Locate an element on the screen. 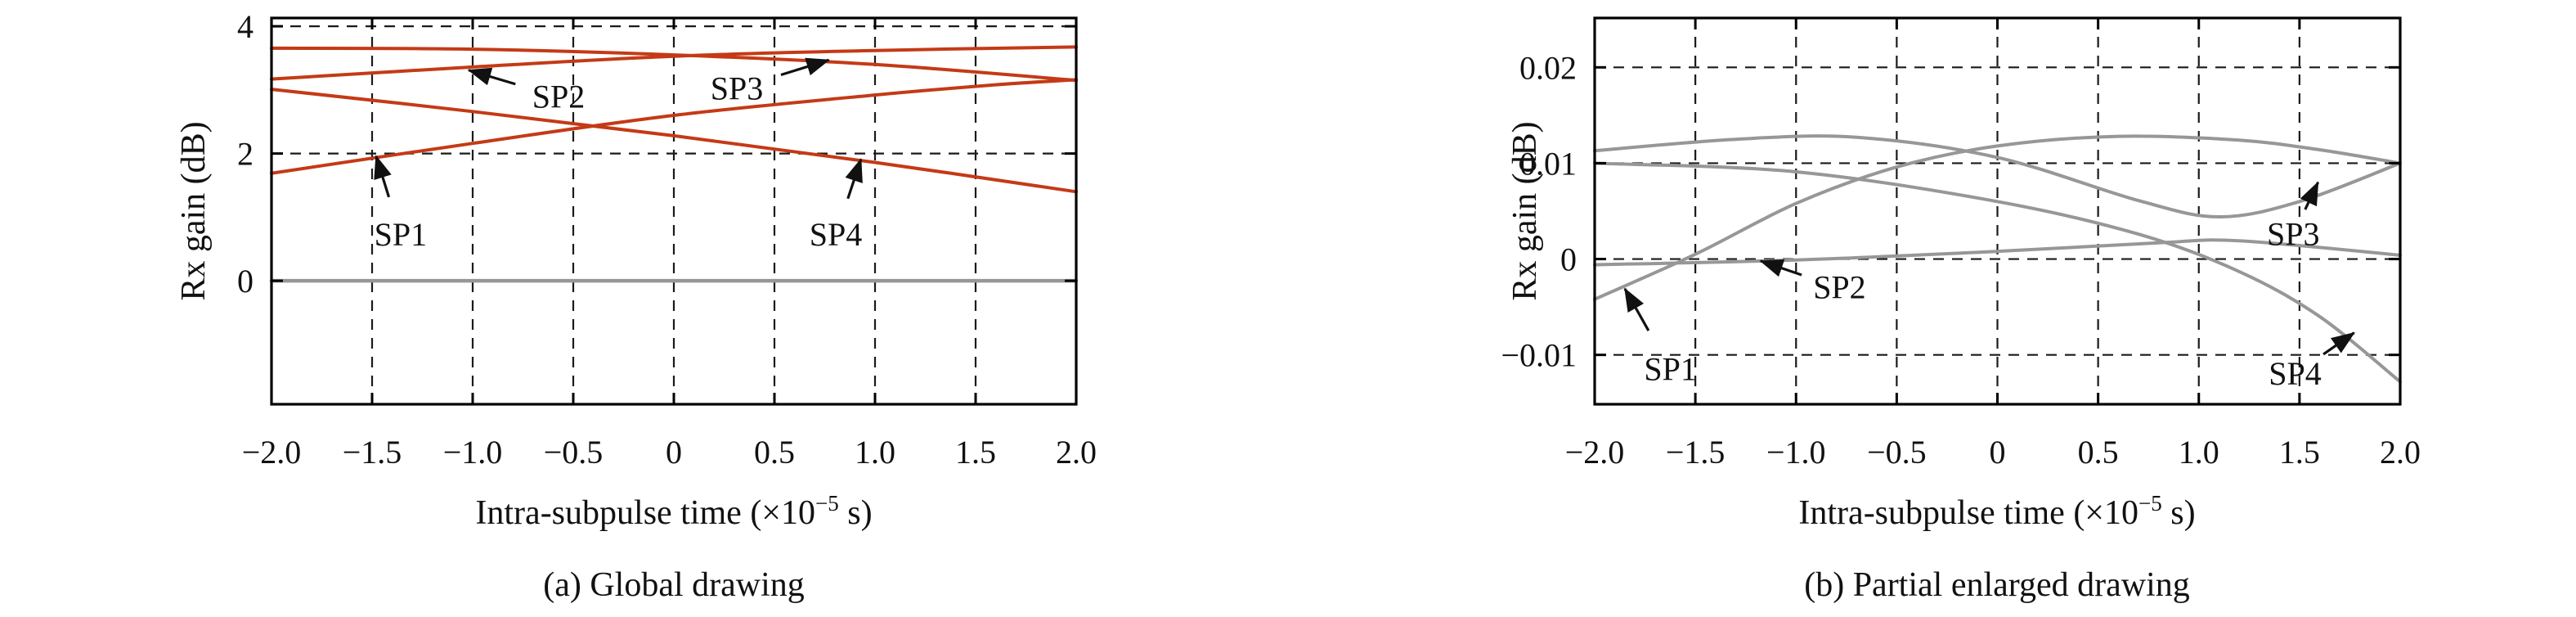 This screenshot has width=2576, height=617. panel-b-series-sp1 is located at coordinates (1997, 217).